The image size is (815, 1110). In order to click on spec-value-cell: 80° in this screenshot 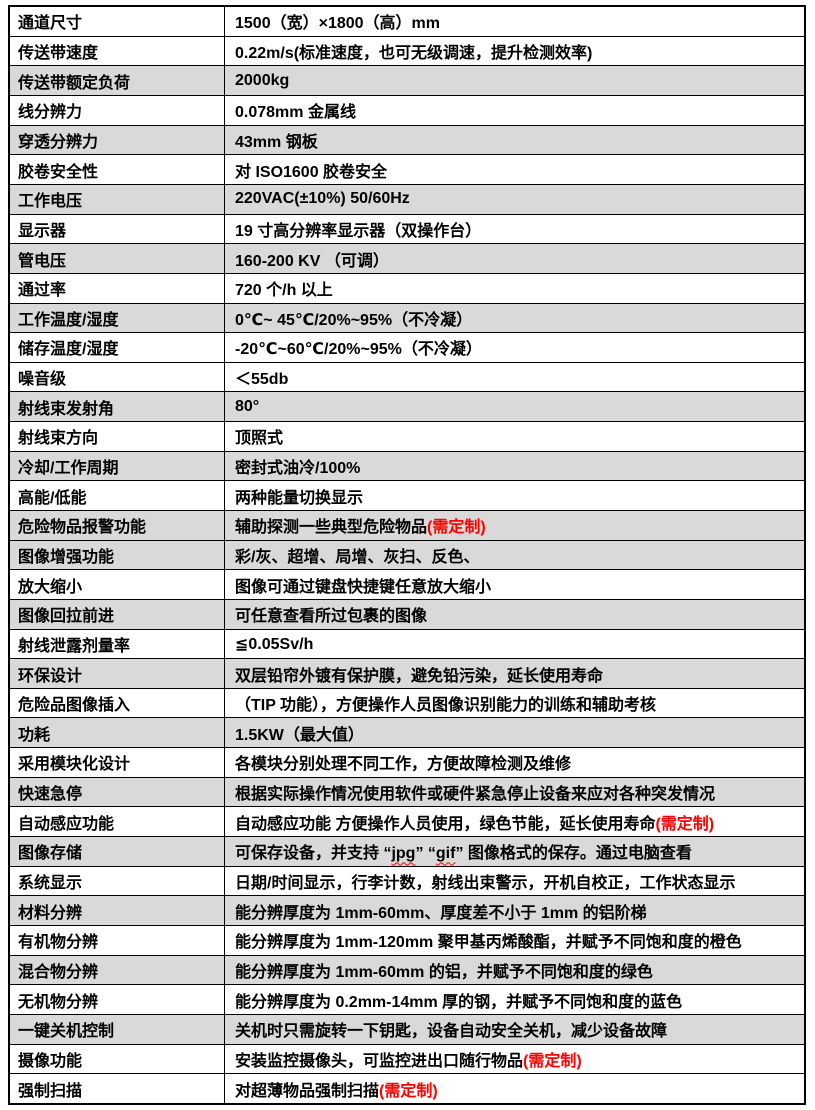, I will do `click(515, 407)`.